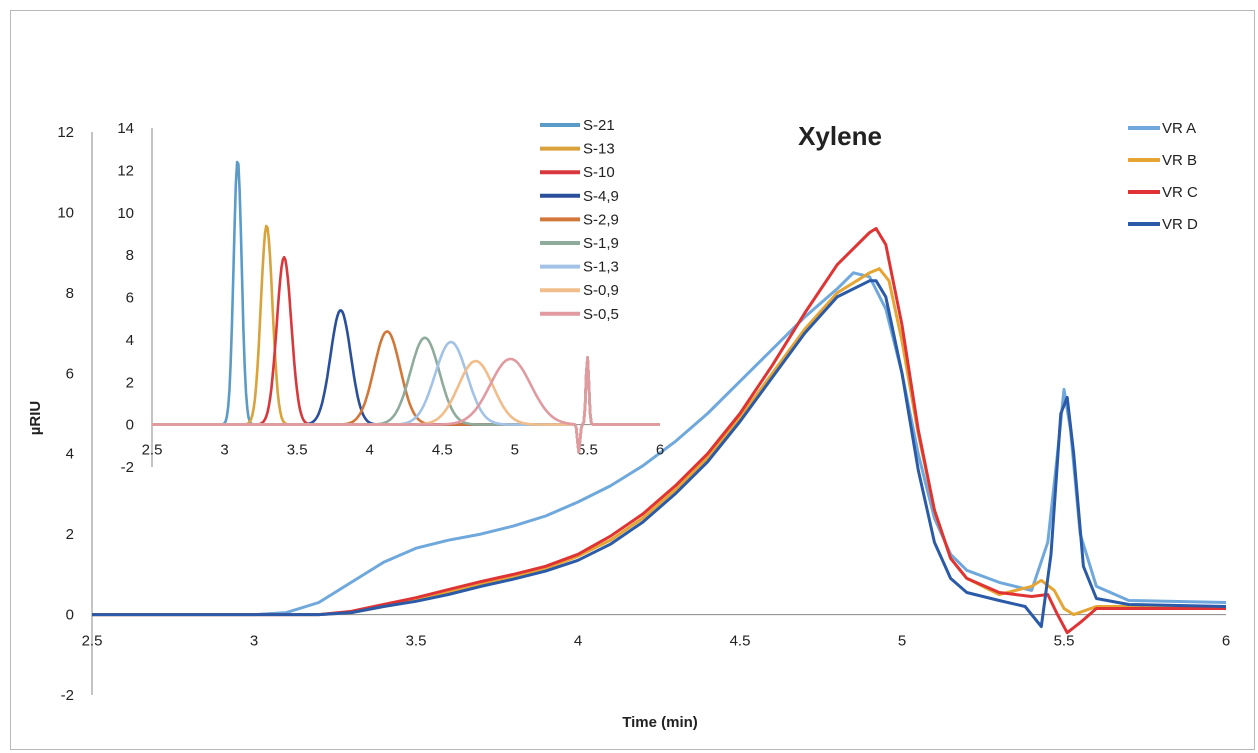 This screenshot has width=1258, height=753. Describe the element at coordinates (70, 615) in the screenshot. I see `y-tick-label: 0` at that location.